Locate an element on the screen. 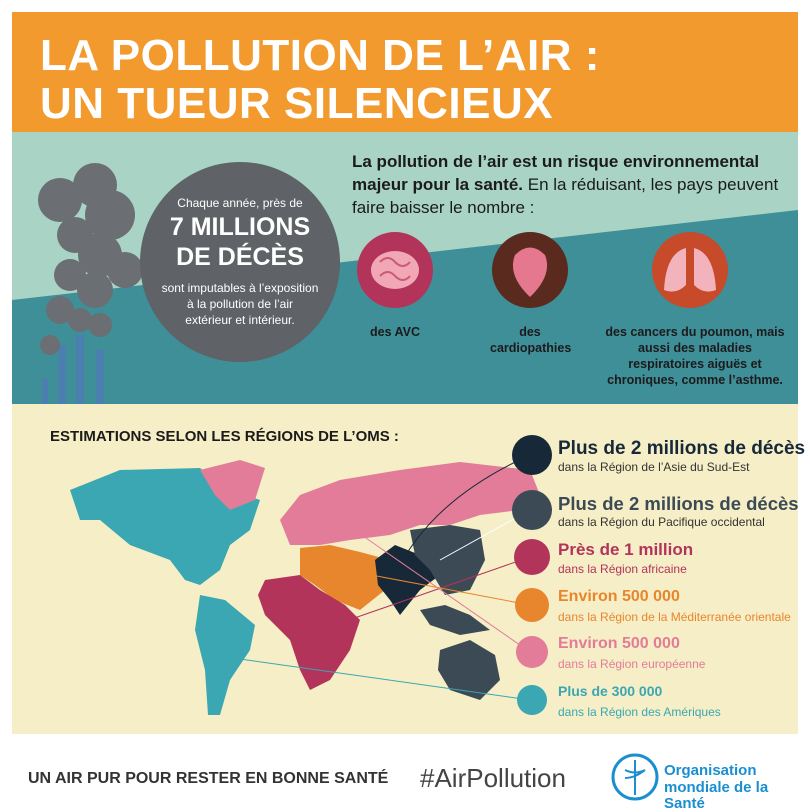 The height and width of the screenshot is (812, 810). header-band is located at coordinates (405, 72).